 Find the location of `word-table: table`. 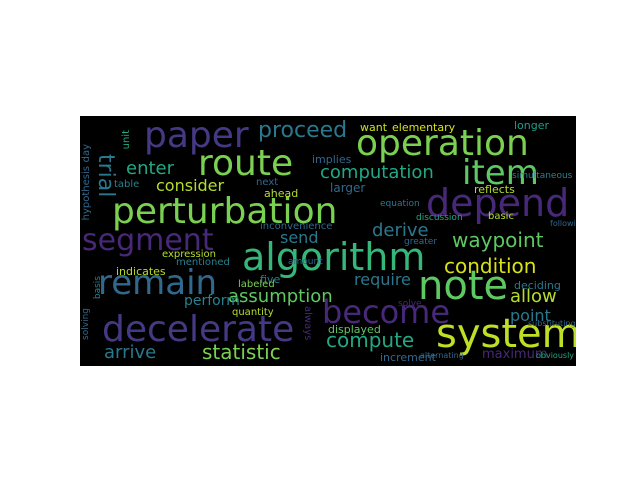

word-table: table is located at coordinates (127, 184).